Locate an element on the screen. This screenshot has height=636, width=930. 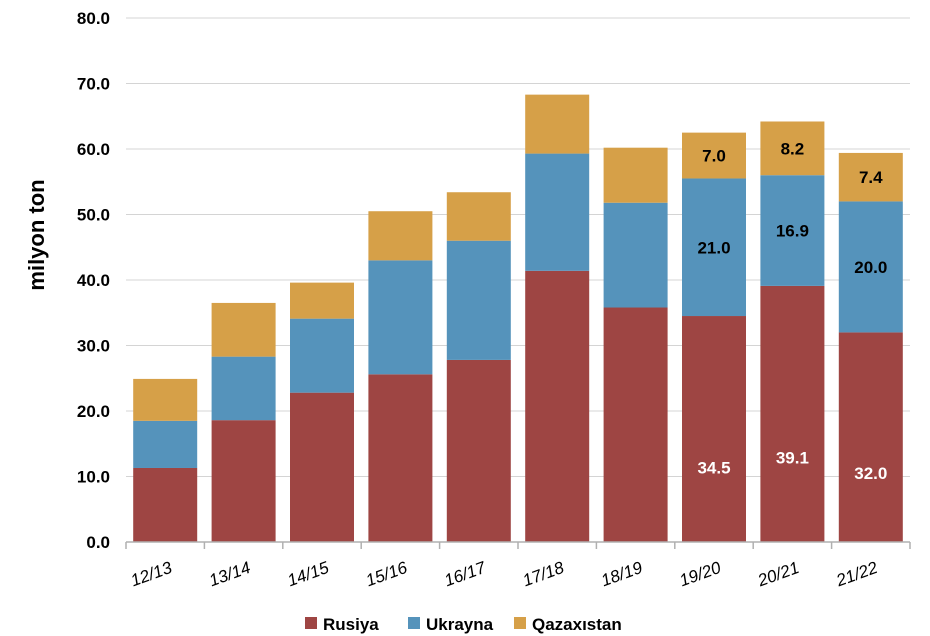
x-tick-label: 18/19 is located at coordinates (621, 574).